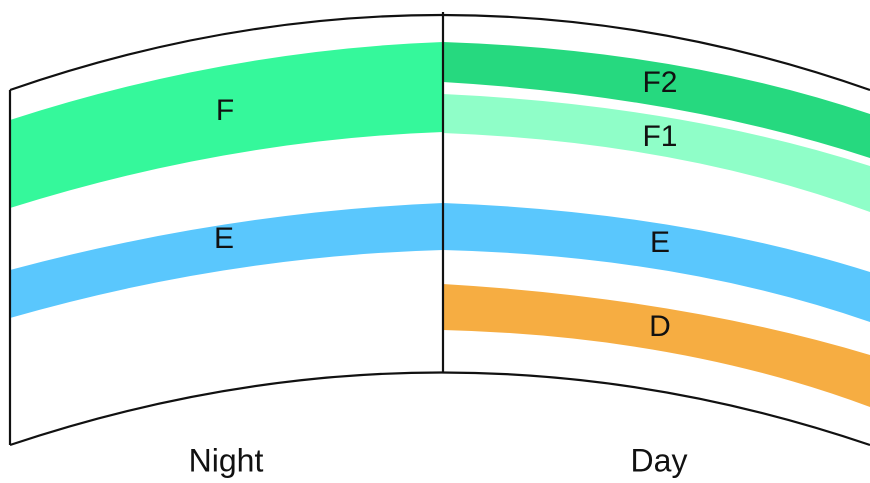  Describe the element at coordinates (656, 345) in the screenshot. I see `day-layer-d-band` at that location.